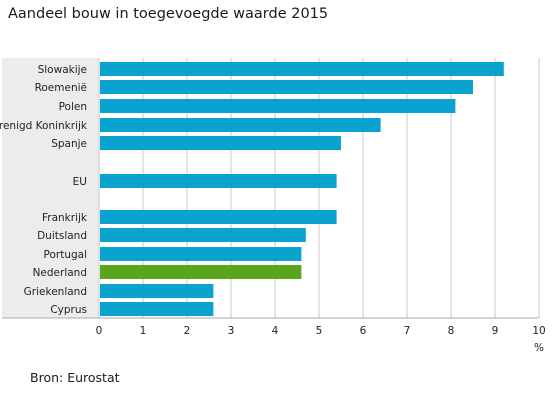 This screenshot has height=400, width=554. Describe the element at coordinates (60, 273) in the screenshot. I see `category-label: Nederland` at that location.